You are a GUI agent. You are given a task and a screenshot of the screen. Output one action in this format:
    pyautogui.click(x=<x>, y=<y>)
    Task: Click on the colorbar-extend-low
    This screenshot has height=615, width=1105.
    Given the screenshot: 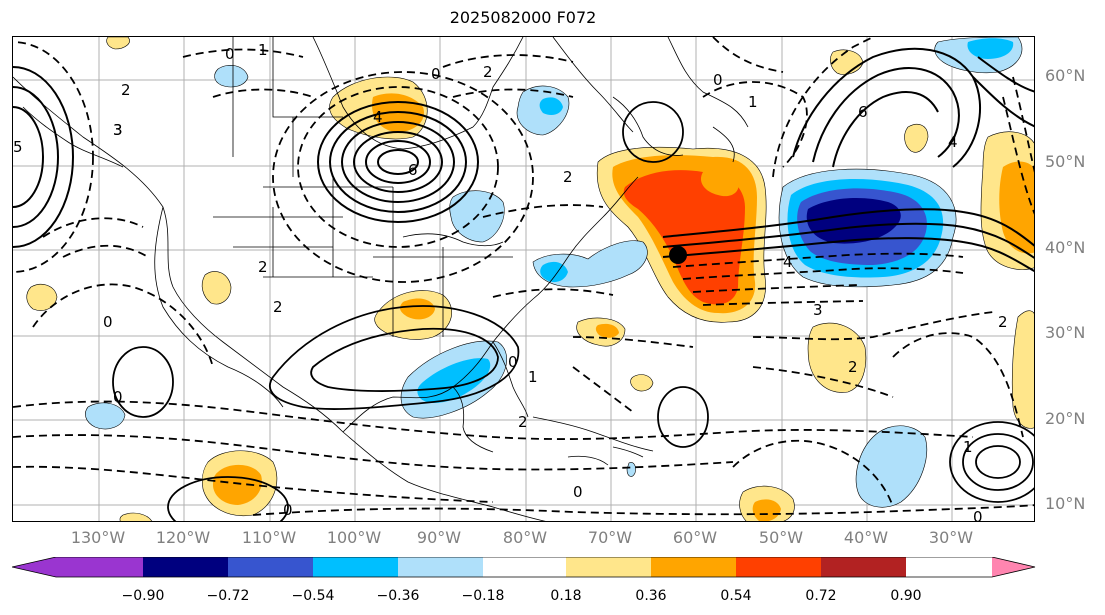 What is the action you would take?
    pyautogui.click(x=34, y=567)
    